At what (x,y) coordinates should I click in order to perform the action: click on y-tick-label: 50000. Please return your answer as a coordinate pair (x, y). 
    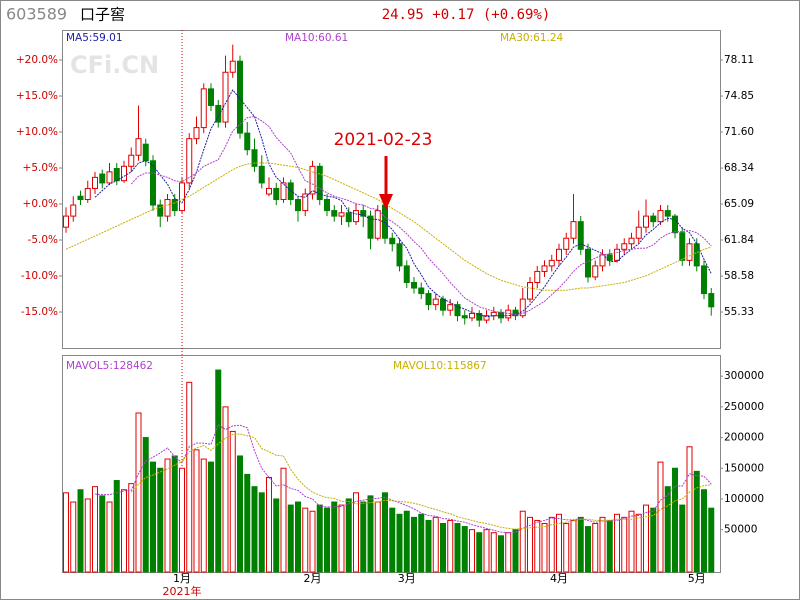
    Looking at the image, I should click on (740, 530).